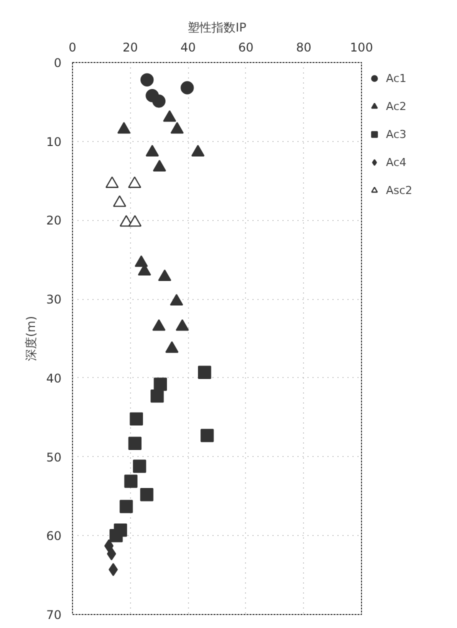  Describe the element at coordinates (396, 134) in the screenshot. I see `legend-label: Ac3` at that location.